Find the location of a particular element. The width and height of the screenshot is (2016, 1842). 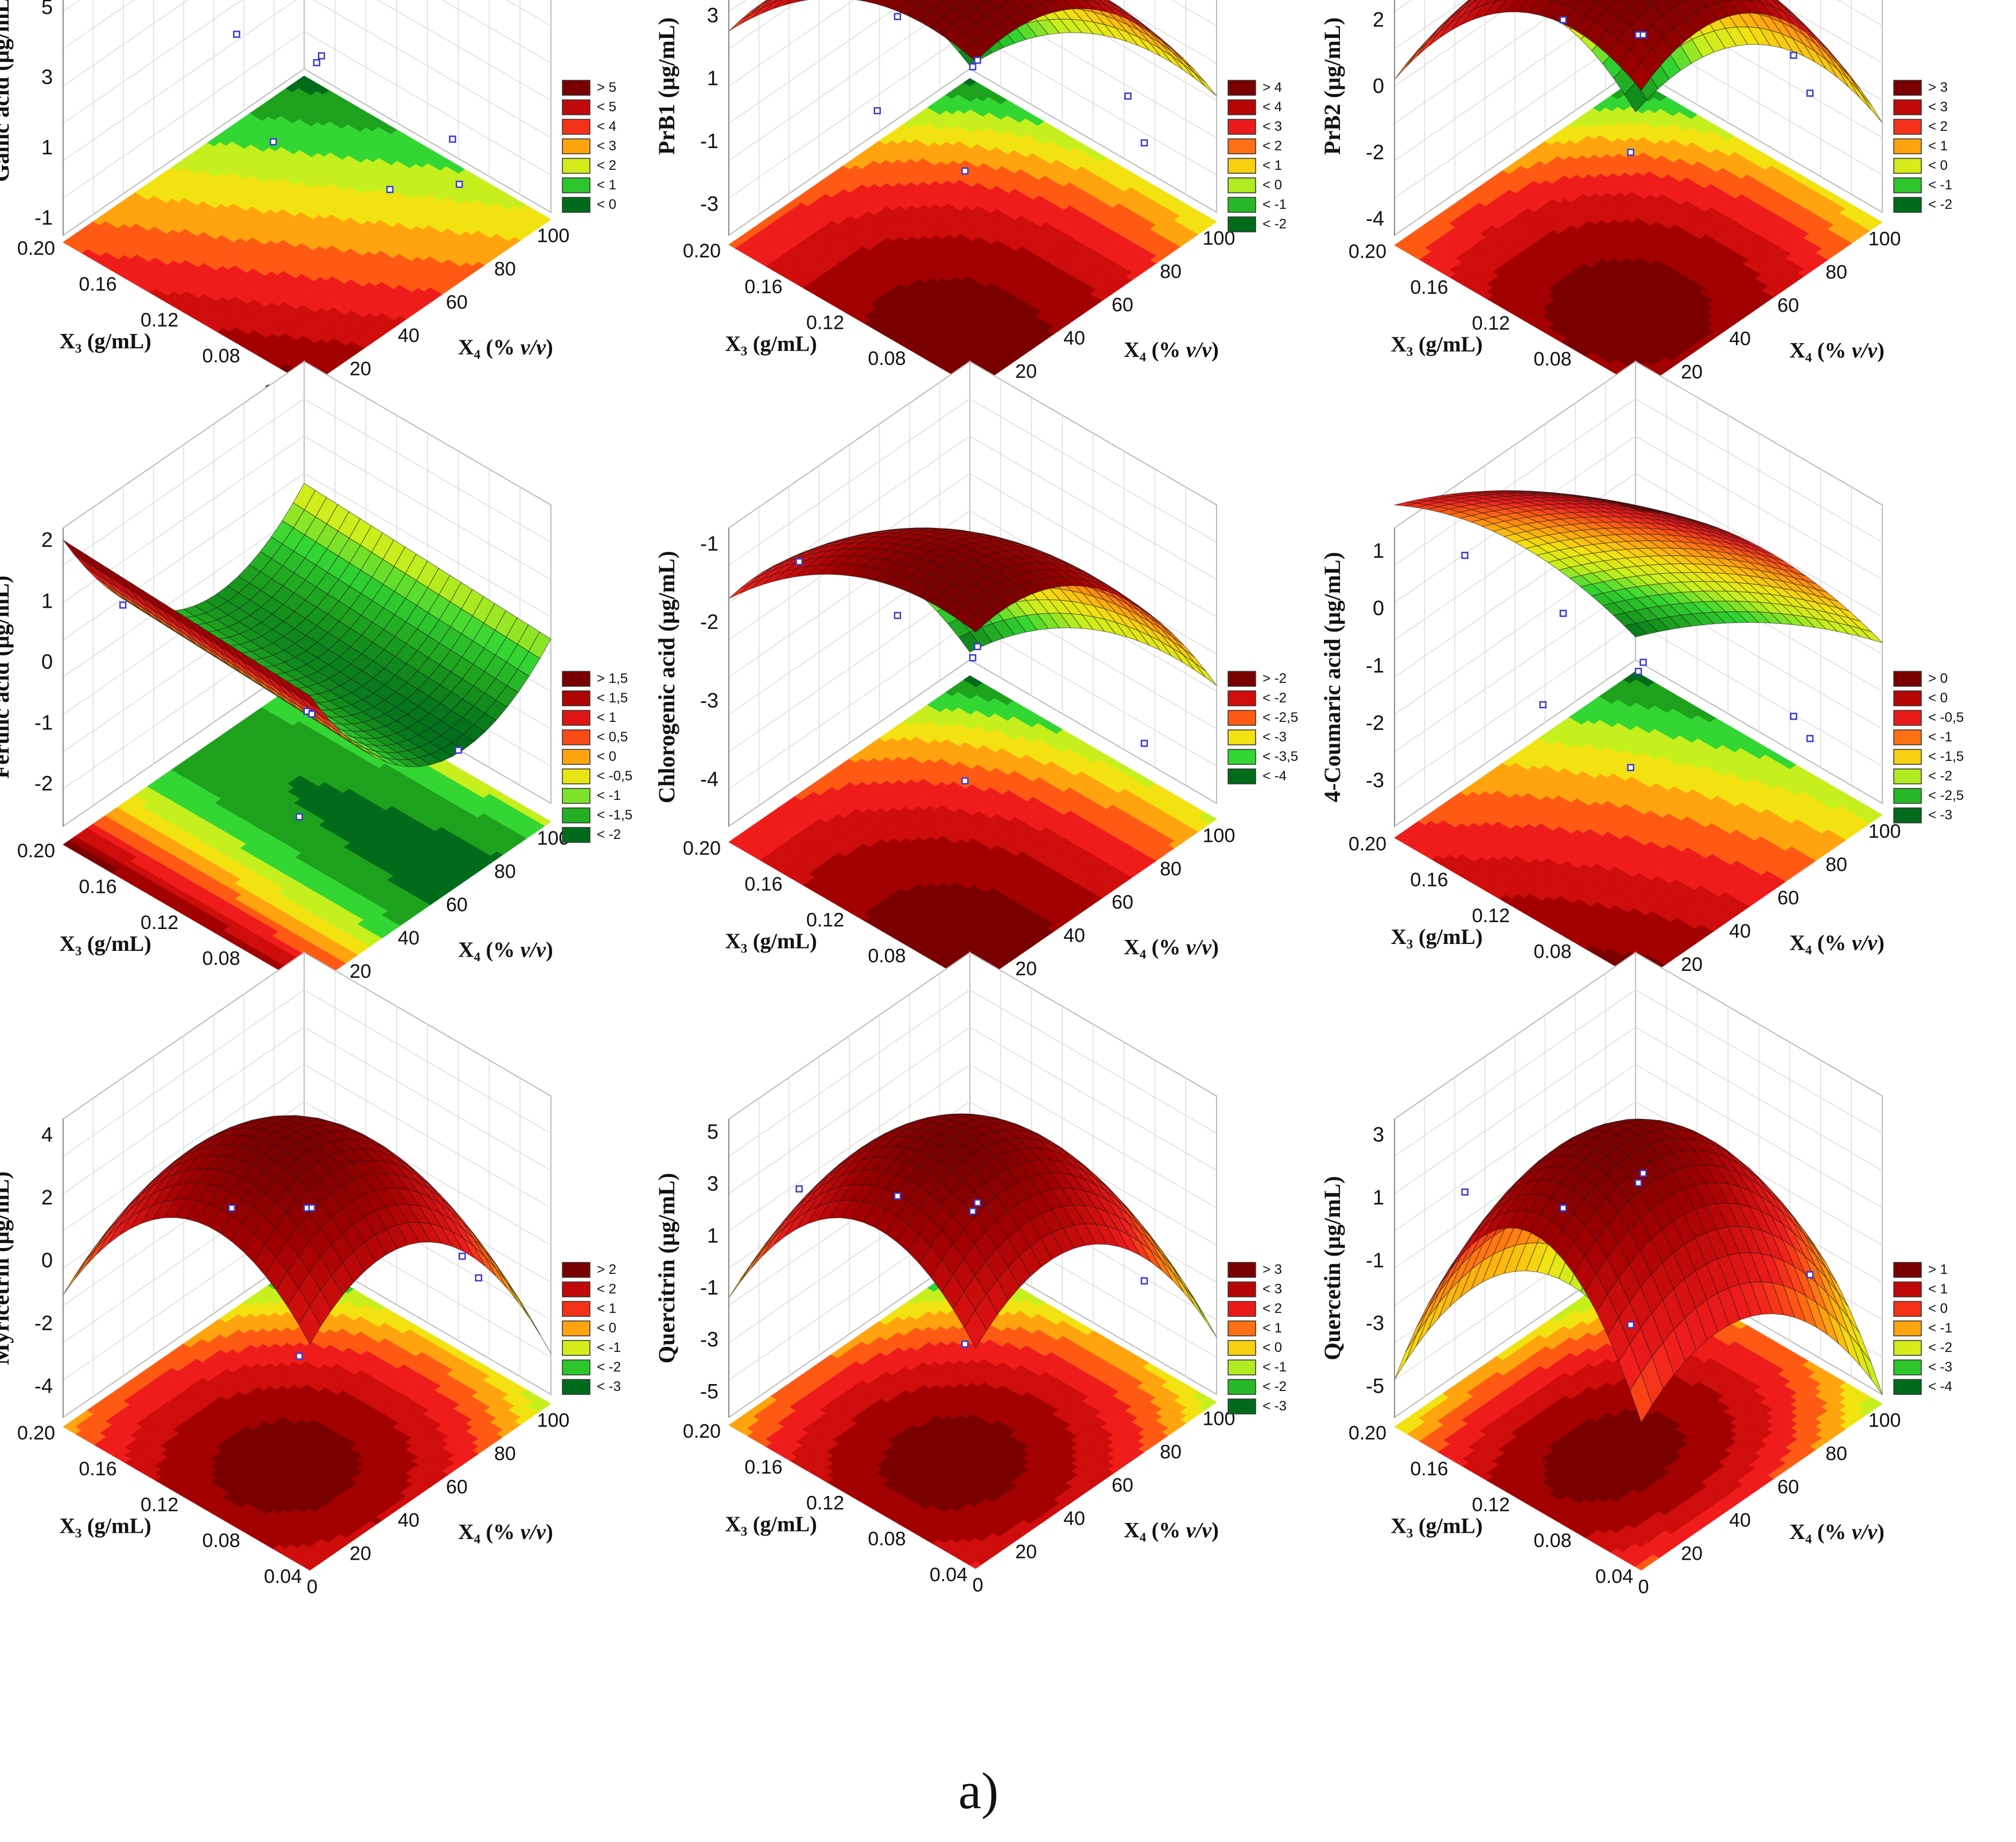

z-axis-title: Gallic acid (µg/mL) is located at coordinates (7, 91).